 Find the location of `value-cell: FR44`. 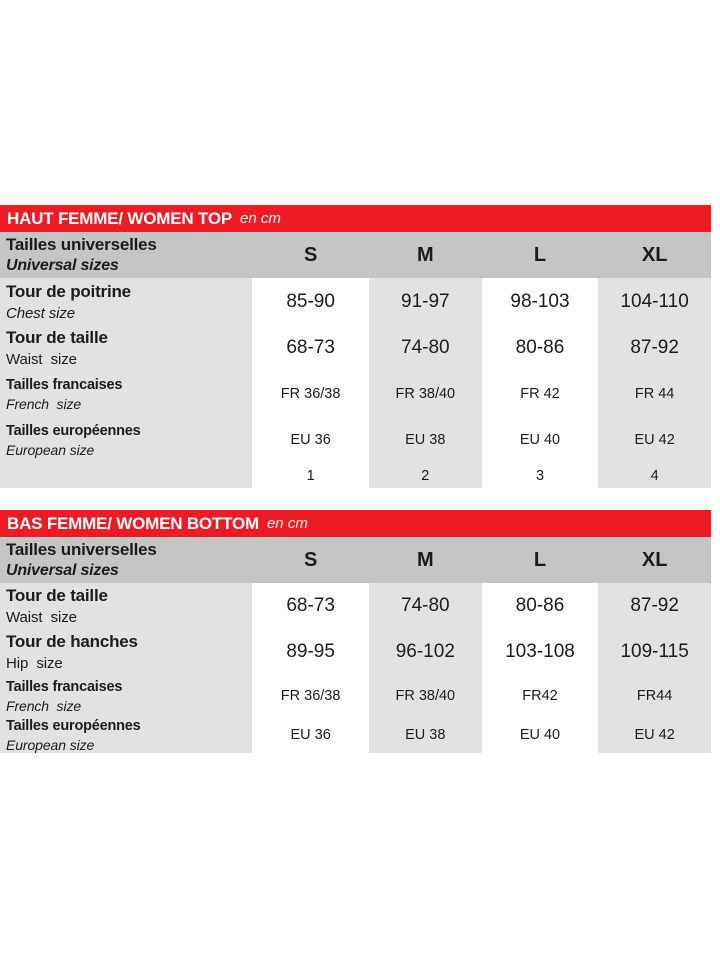

value-cell: FR44 is located at coordinates (654, 696).